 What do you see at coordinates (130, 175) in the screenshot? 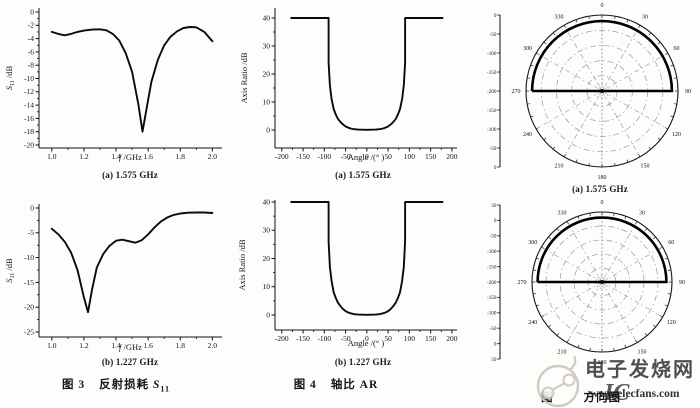
I see `caption-s11-a: (a) 1.575 GHz` at bounding box center [130, 175].